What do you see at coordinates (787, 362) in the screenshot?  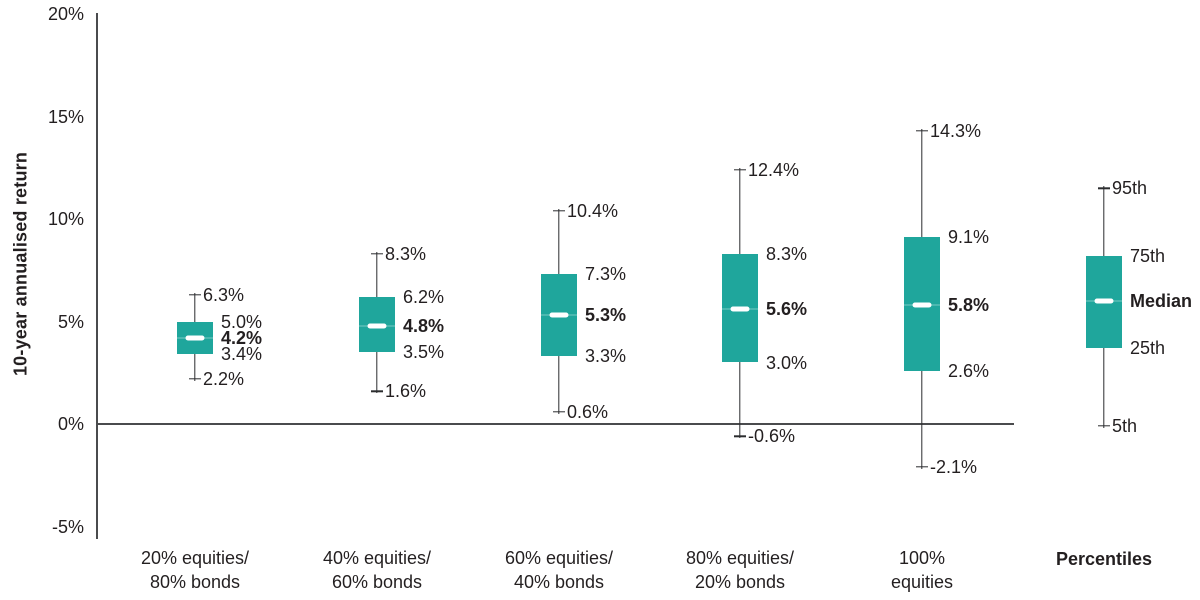 I see `value-label-p25: 3.0%` at bounding box center [787, 362].